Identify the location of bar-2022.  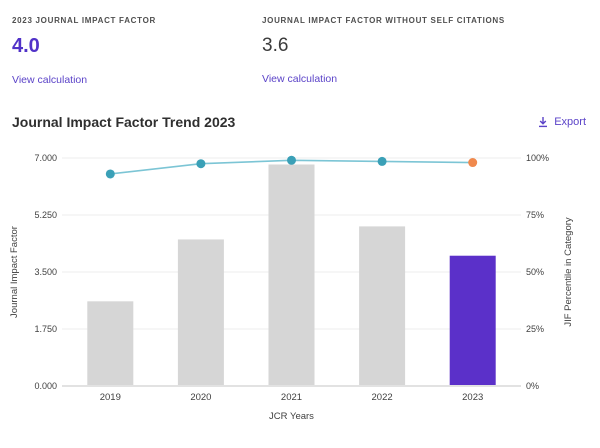
(382, 305).